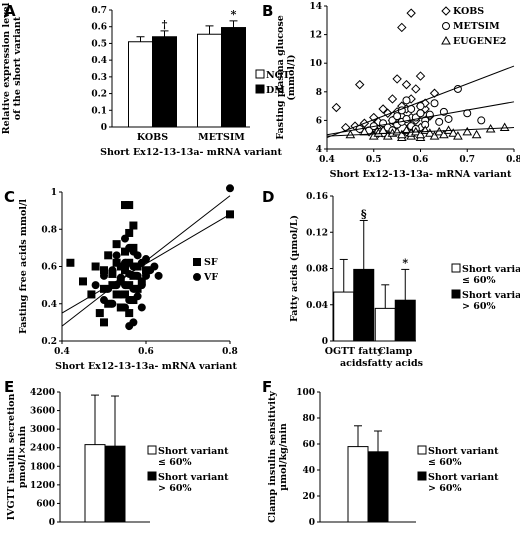 This screenshot has width=520, height=552. Describe the element at coordinates (364, 213) in the screenshot. I see `significance-marker: §` at that location.